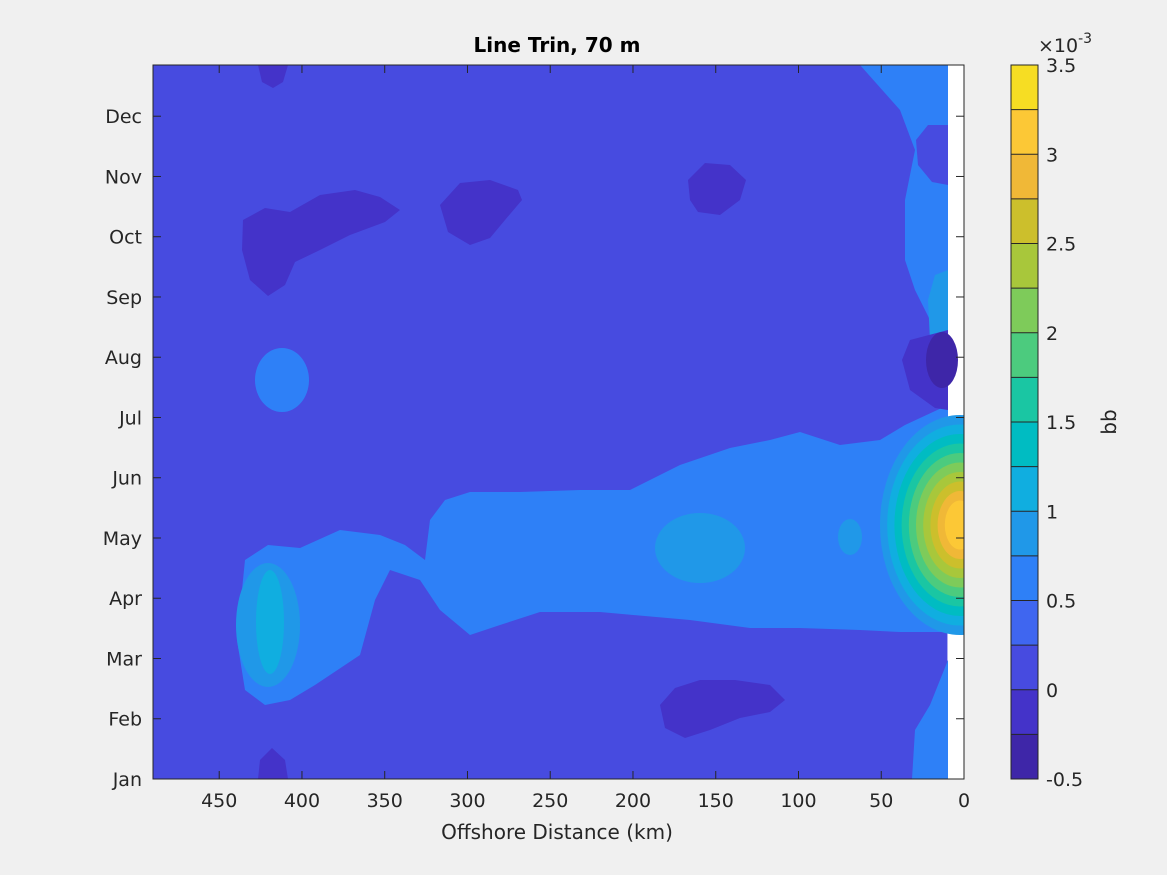 This screenshot has height=875, width=1167. I want to click on contour-region-420km-jan, so click(273, 763).